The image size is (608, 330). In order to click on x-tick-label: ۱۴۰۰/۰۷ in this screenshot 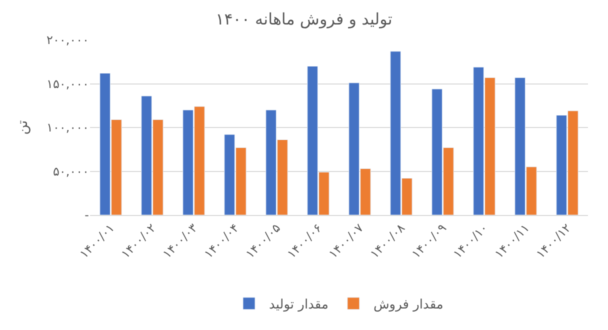, I will do `click(346, 240)`.